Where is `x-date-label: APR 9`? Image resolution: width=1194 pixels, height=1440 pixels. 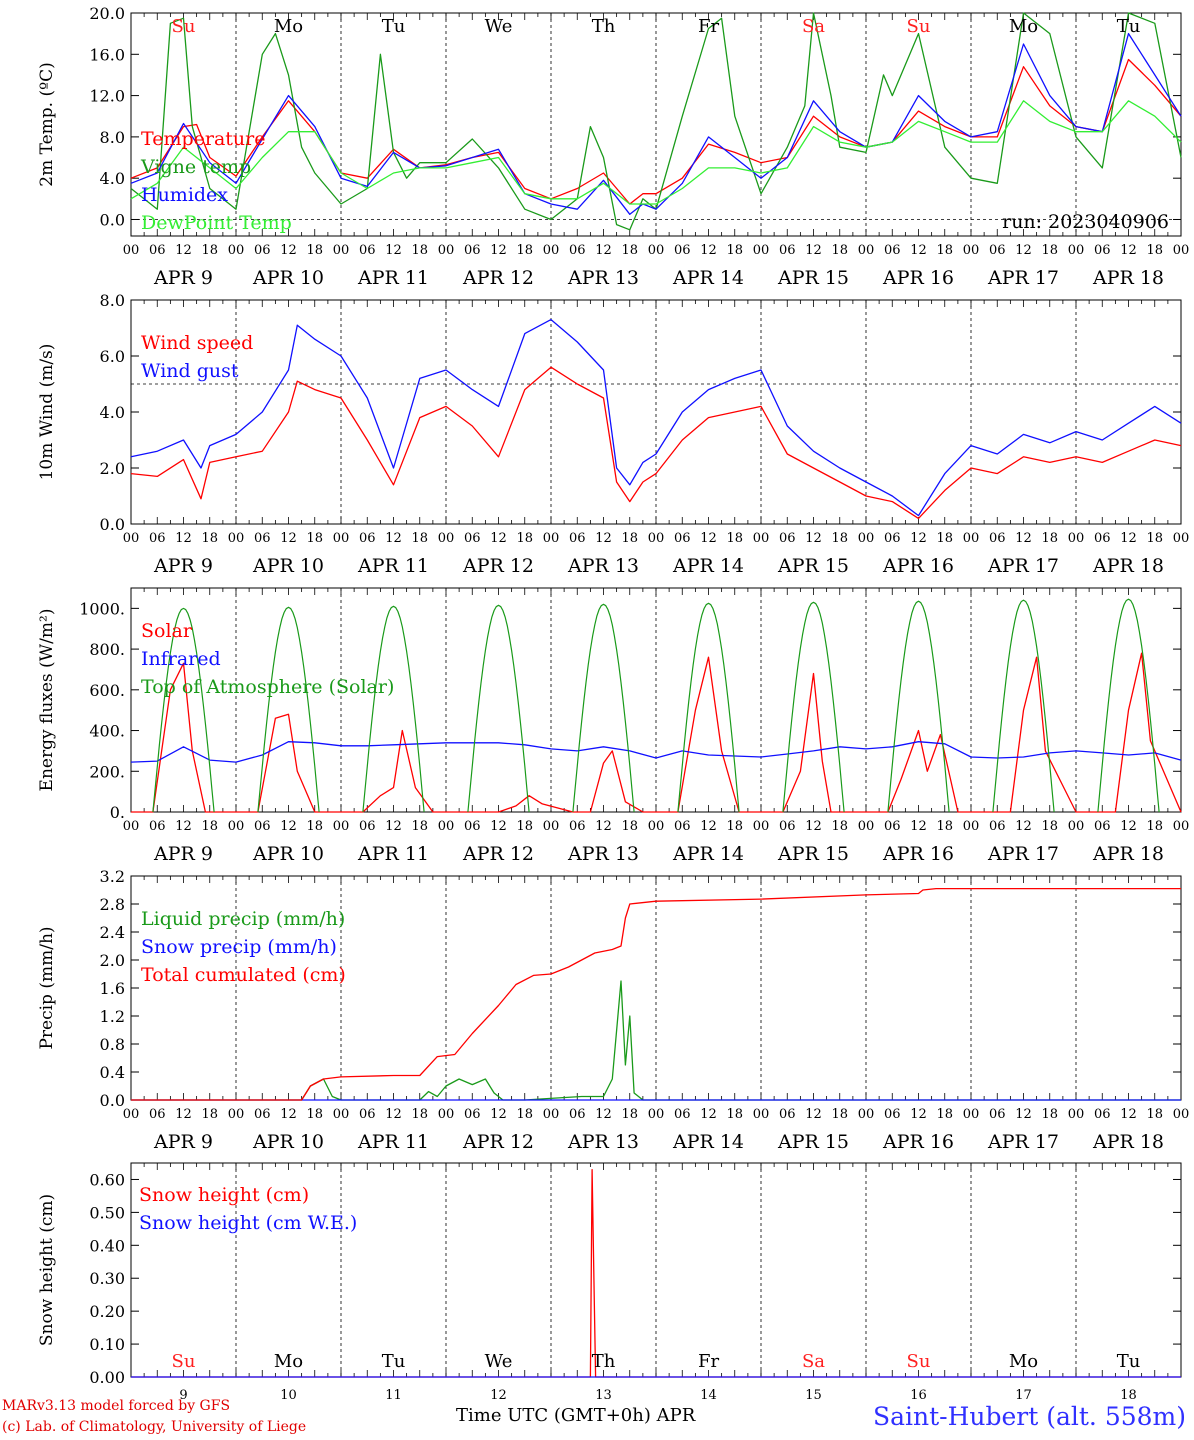
x-date-label: APR 9 is located at coordinates (183, 278).